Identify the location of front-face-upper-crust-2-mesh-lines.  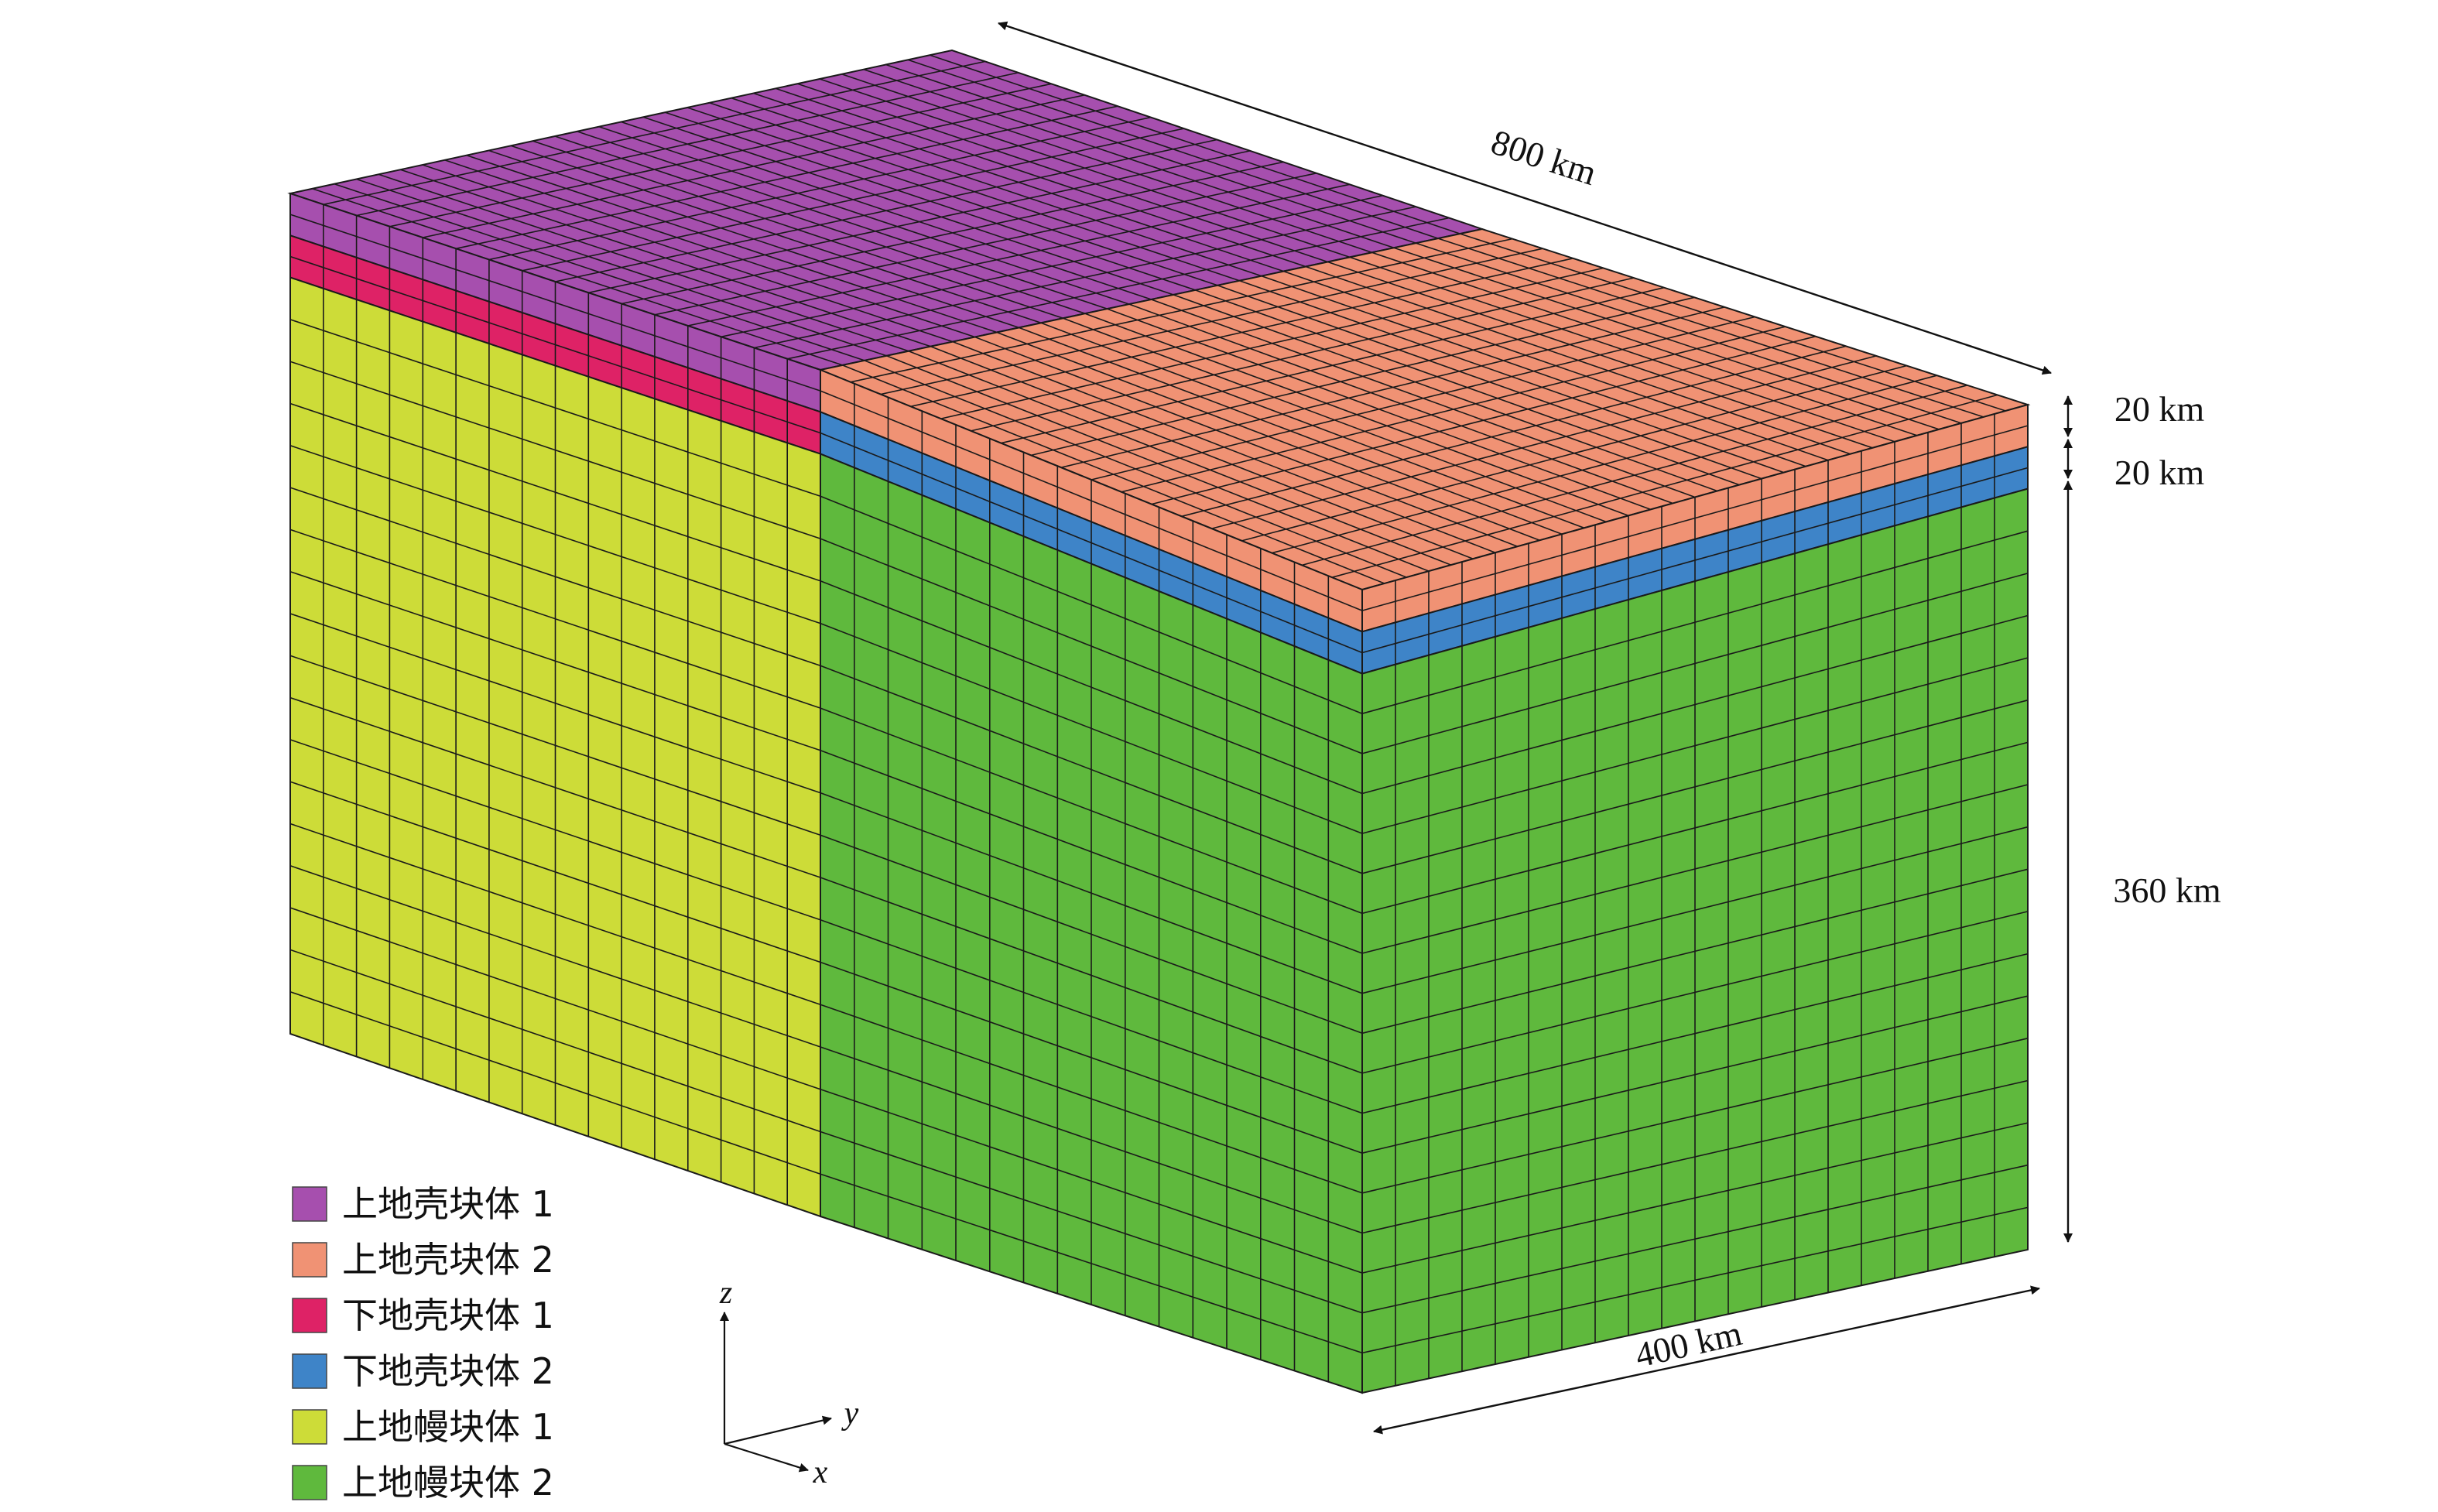
(1695, 518).